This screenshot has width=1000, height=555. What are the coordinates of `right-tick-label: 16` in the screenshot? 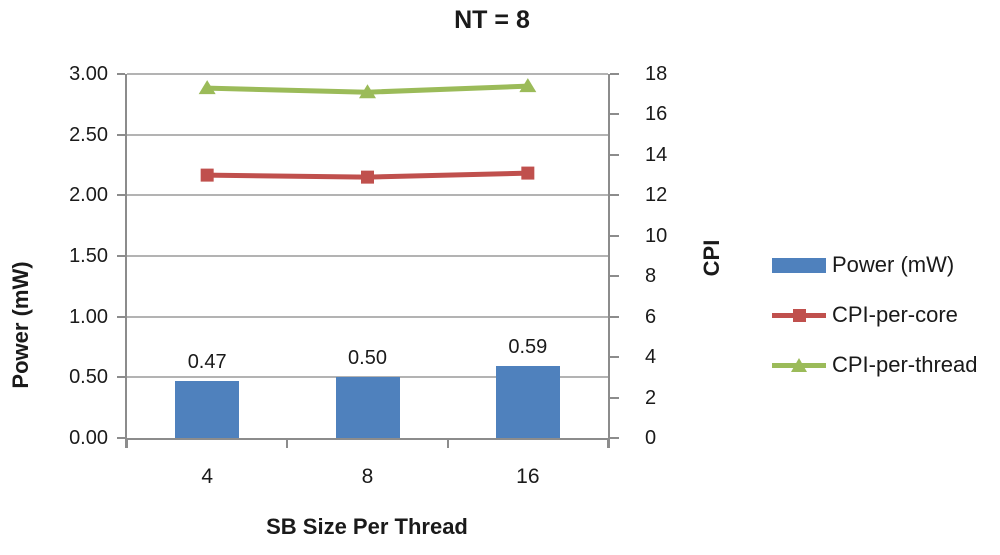 It's located at (656, 114).